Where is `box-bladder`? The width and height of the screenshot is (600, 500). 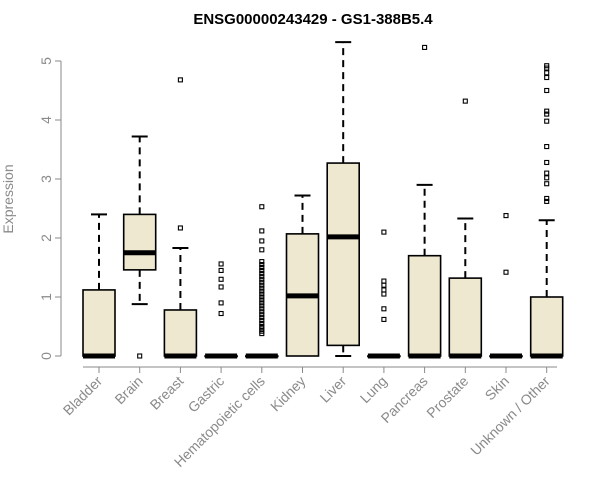
box-bladder is located at coordinates (99, 286).